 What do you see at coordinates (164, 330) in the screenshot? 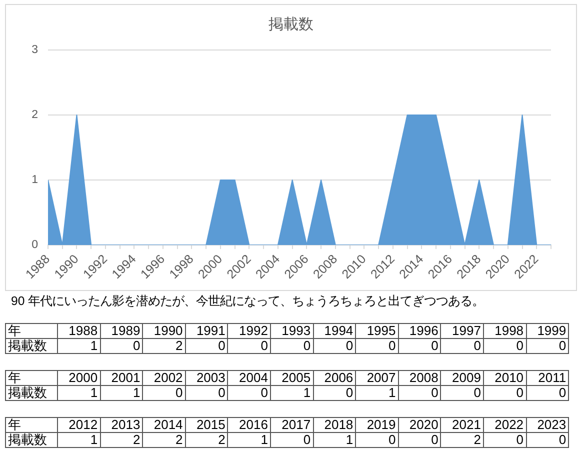
I see `x-tick-label: 1990` at bounding box center [164, 330].